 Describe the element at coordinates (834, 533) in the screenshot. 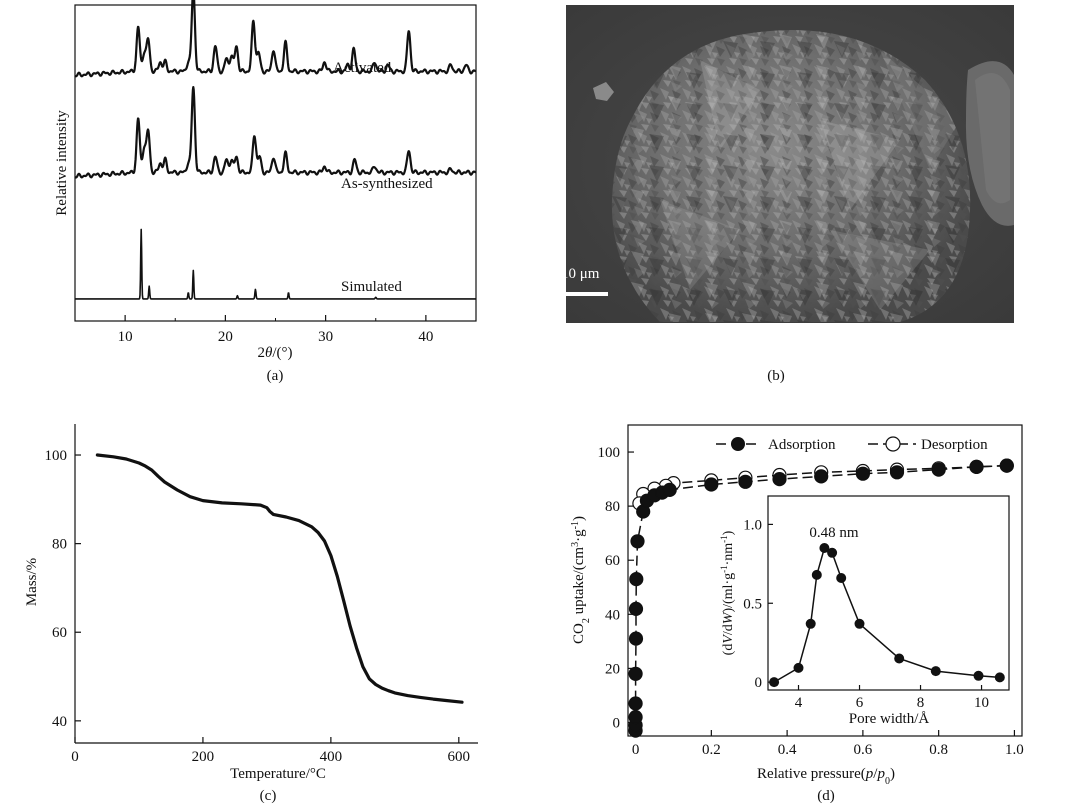

I see `inset-peak-annotation: 0.48 nm` at that location.